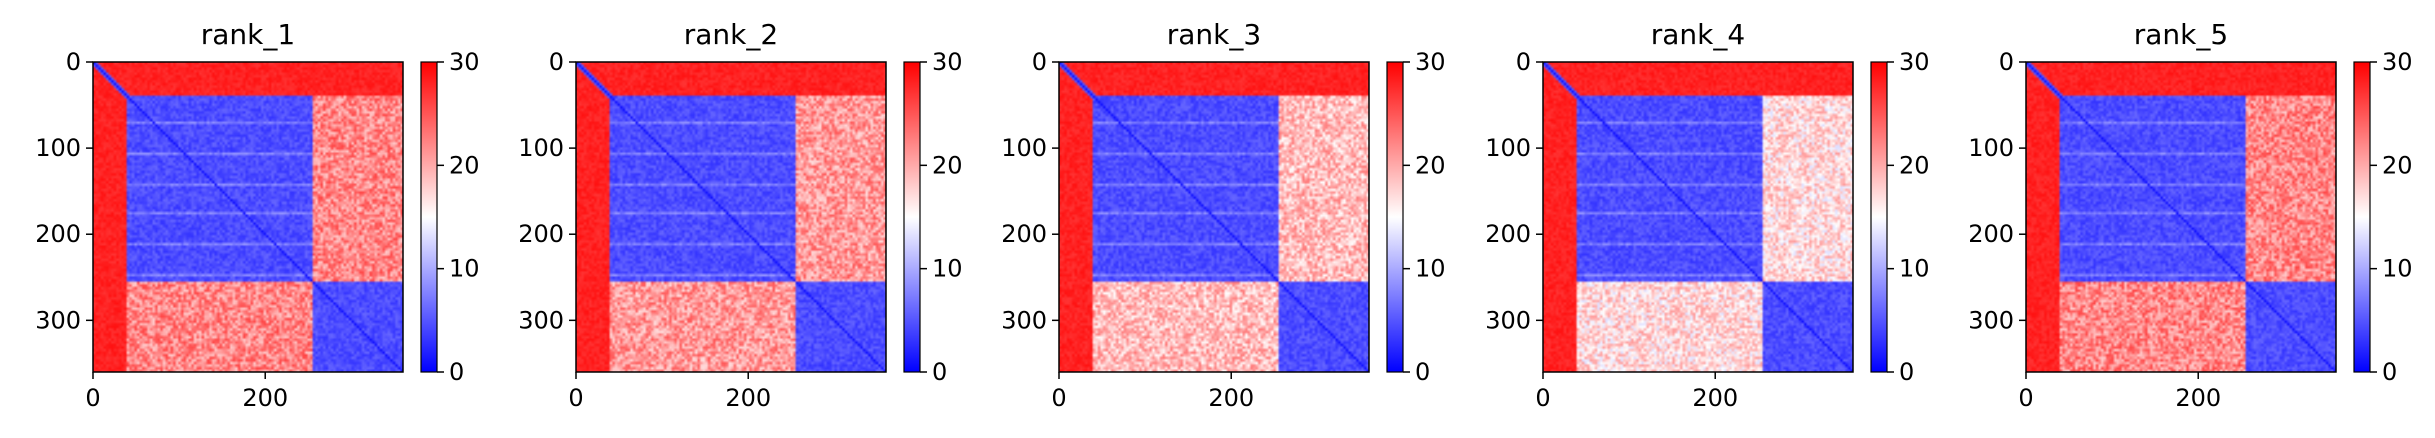  I want to click on panel-title: rank_3, so click(1214, 34).